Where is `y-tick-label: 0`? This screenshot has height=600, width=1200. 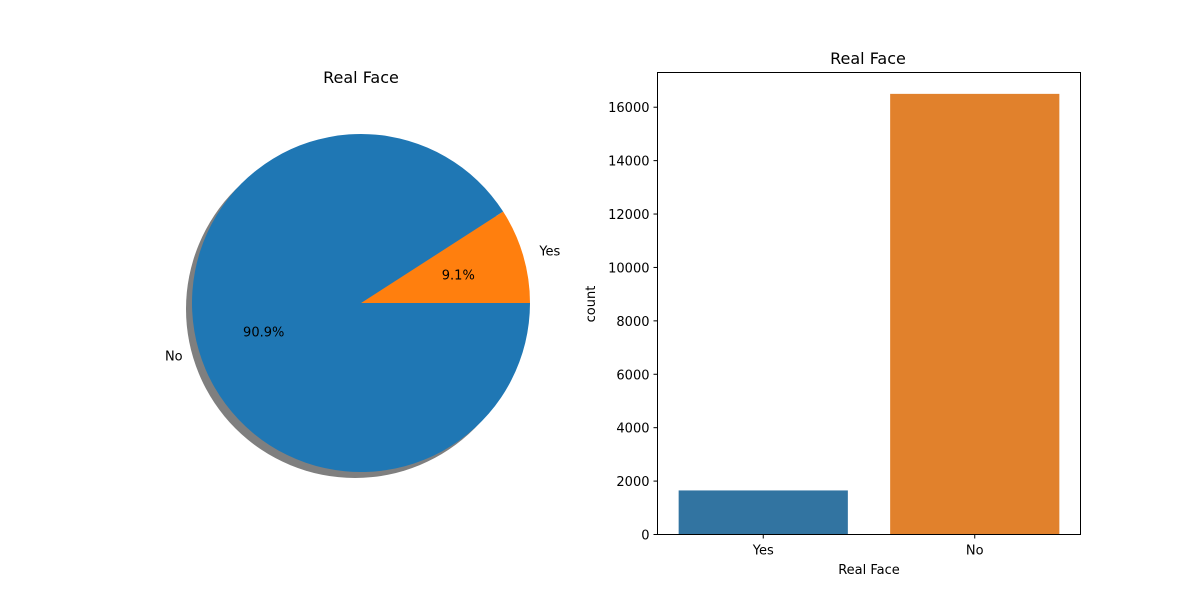 y-tick-label: 0 is located at coordinates (645, 536).